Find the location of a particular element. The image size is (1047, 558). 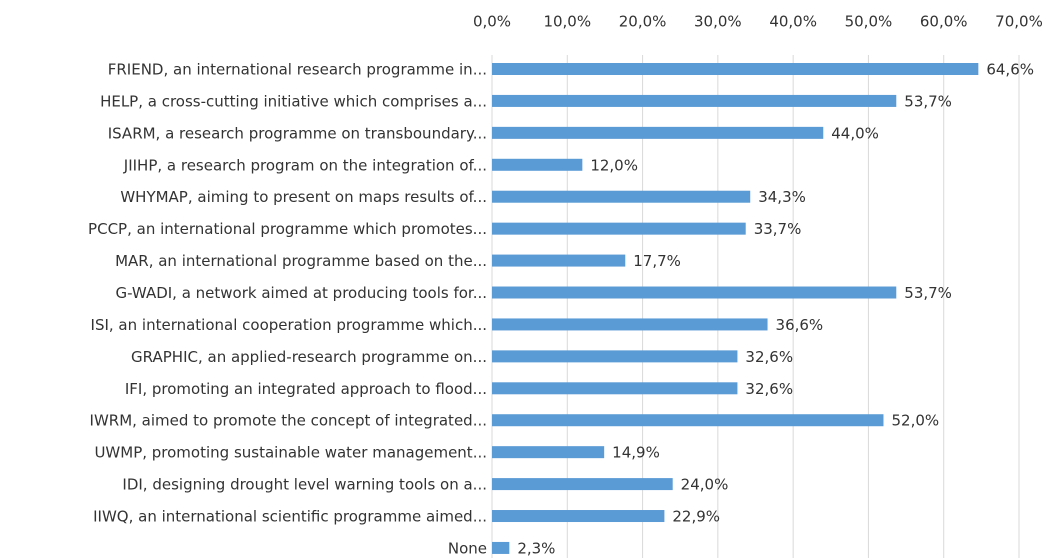

data-label: 17,7% is located at coordinates (657, 261).